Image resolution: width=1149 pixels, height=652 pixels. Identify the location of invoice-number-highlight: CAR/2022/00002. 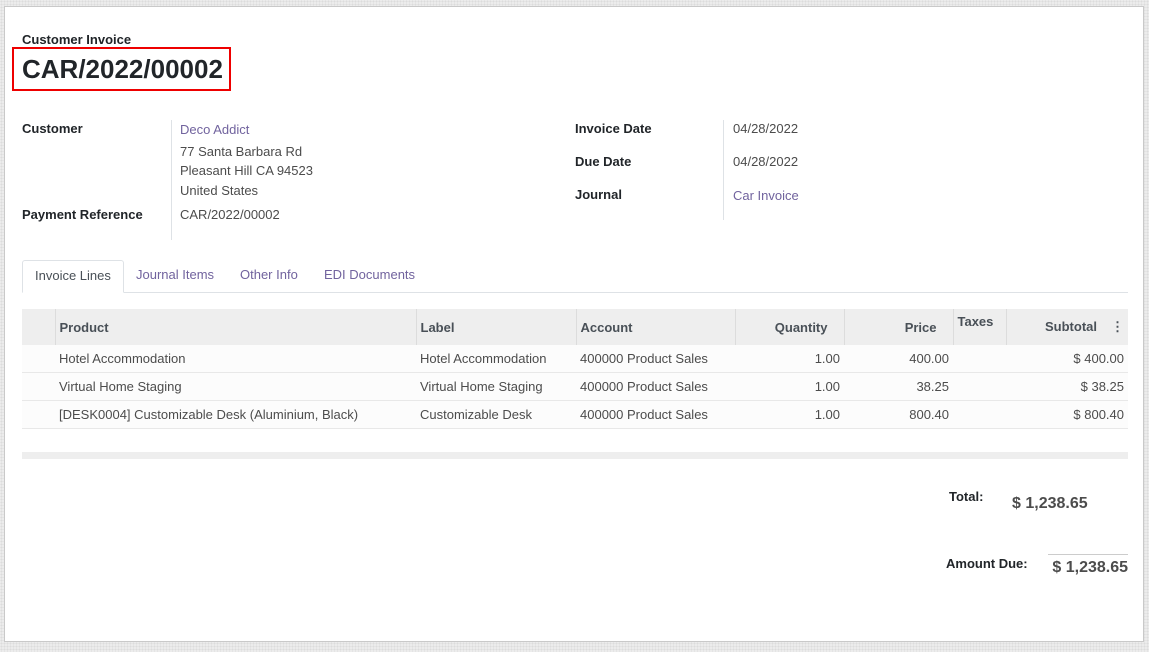
(121, 69).